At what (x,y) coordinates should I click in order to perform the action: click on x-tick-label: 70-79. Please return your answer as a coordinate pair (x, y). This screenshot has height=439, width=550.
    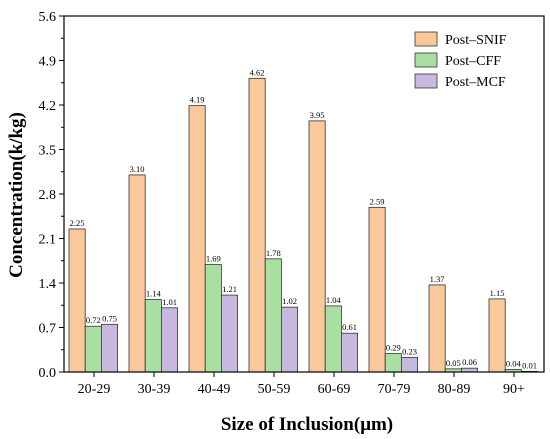
    Looking at the image, I should click on (394, 389).